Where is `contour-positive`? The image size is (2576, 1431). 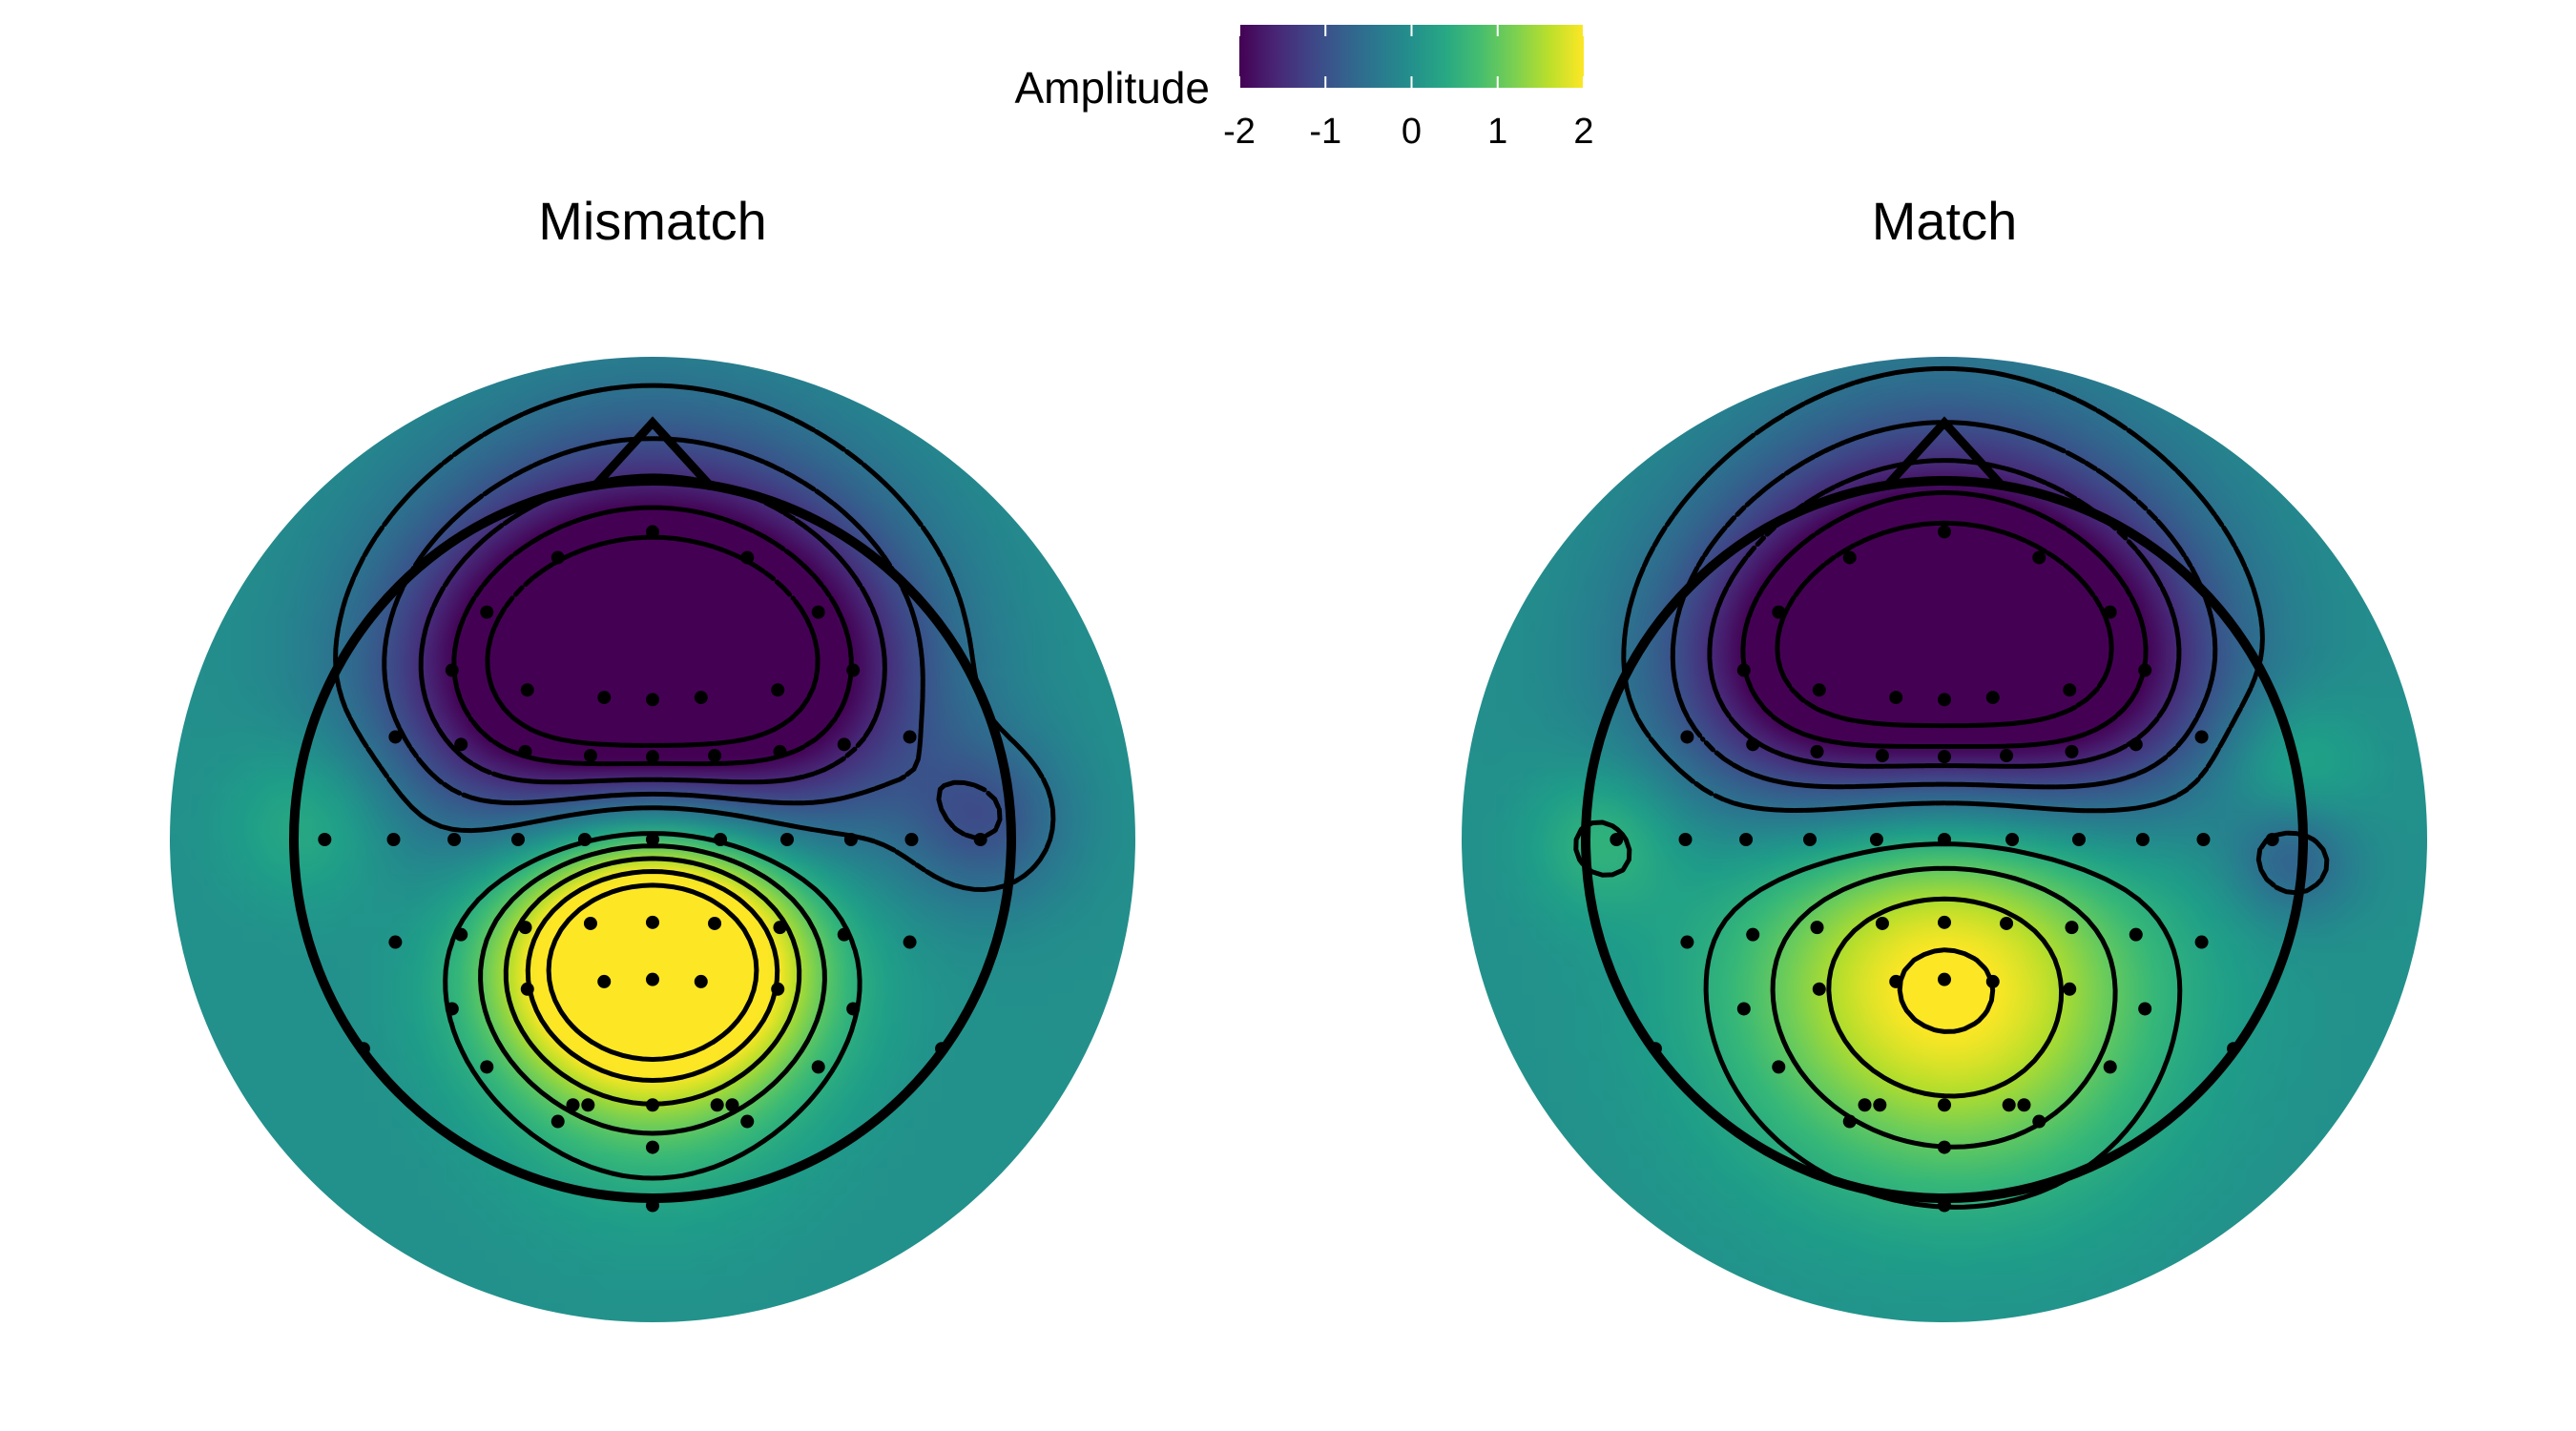 contour-positive is located at coordinates (652, 989).